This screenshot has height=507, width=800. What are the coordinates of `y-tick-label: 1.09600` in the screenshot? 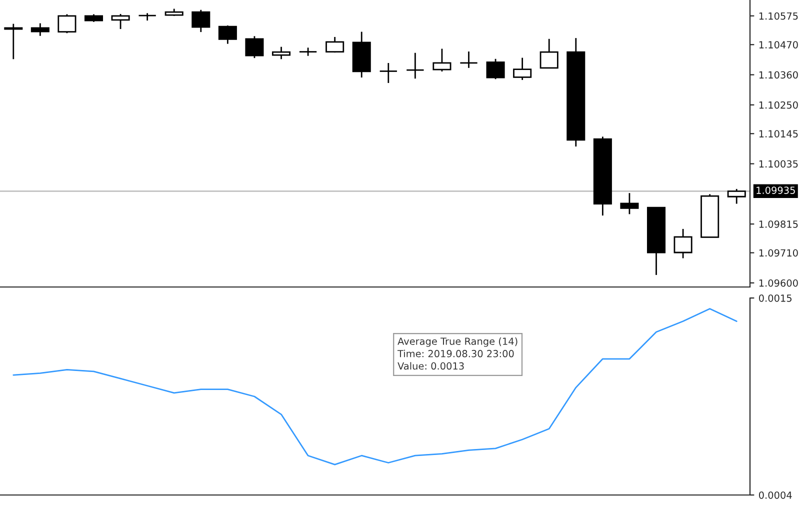 It's located at (778, 283).